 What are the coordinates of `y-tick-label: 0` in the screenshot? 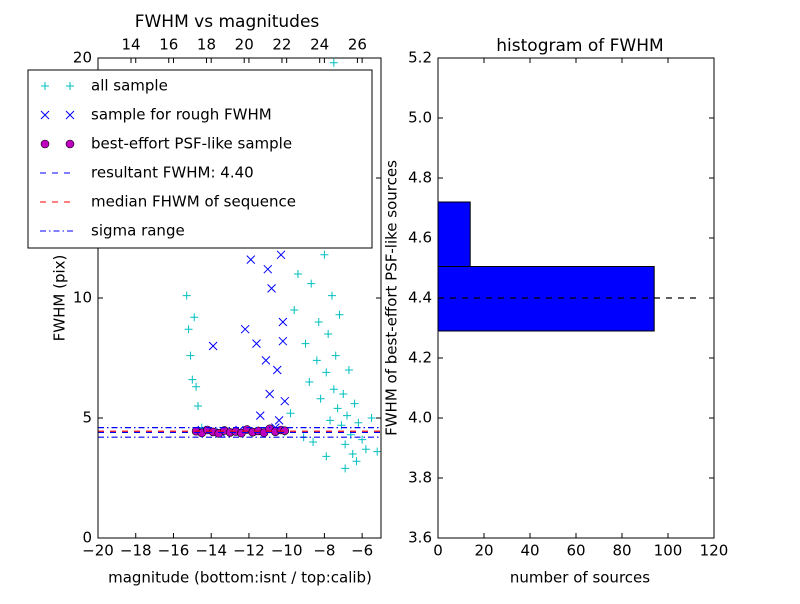 It's located at (87, 538).